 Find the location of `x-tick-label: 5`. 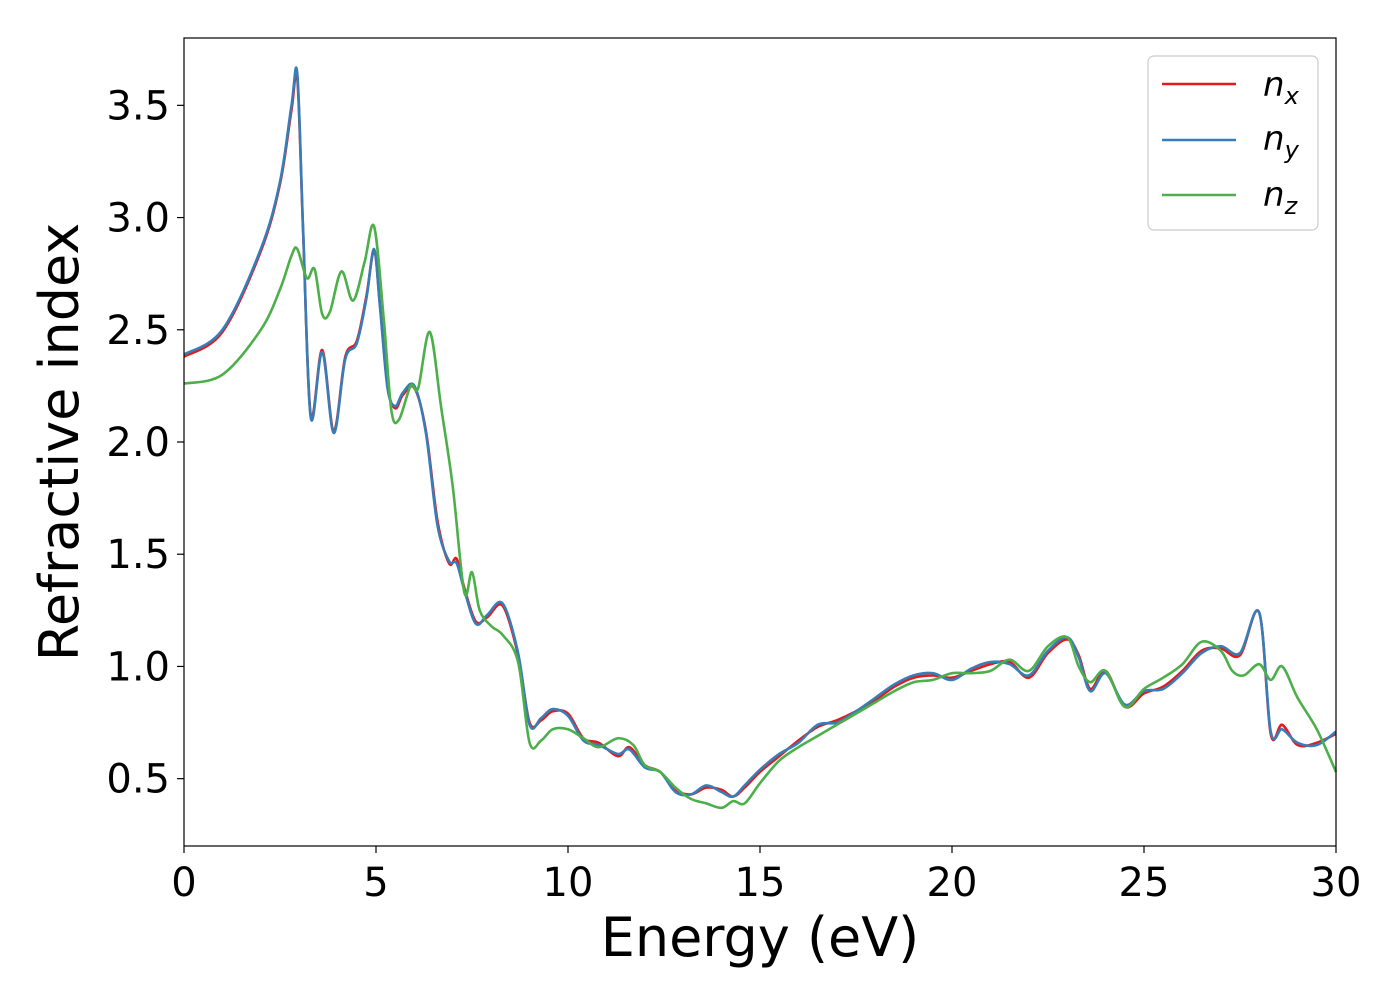

x-tick-label: 5 is located at coordinates (375, 883).